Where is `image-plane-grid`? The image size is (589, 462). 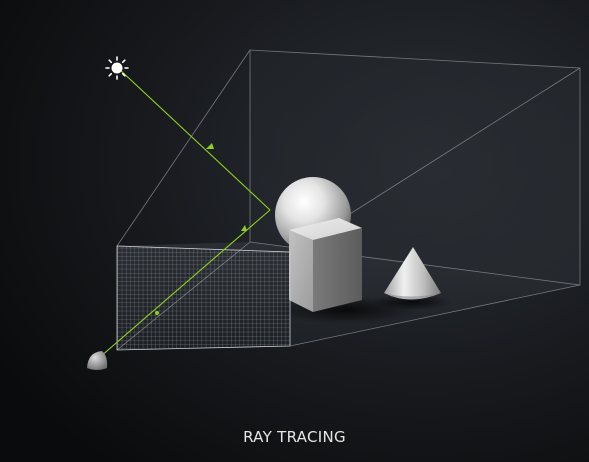 image-plane-grid is located at coordinates (203, 298).